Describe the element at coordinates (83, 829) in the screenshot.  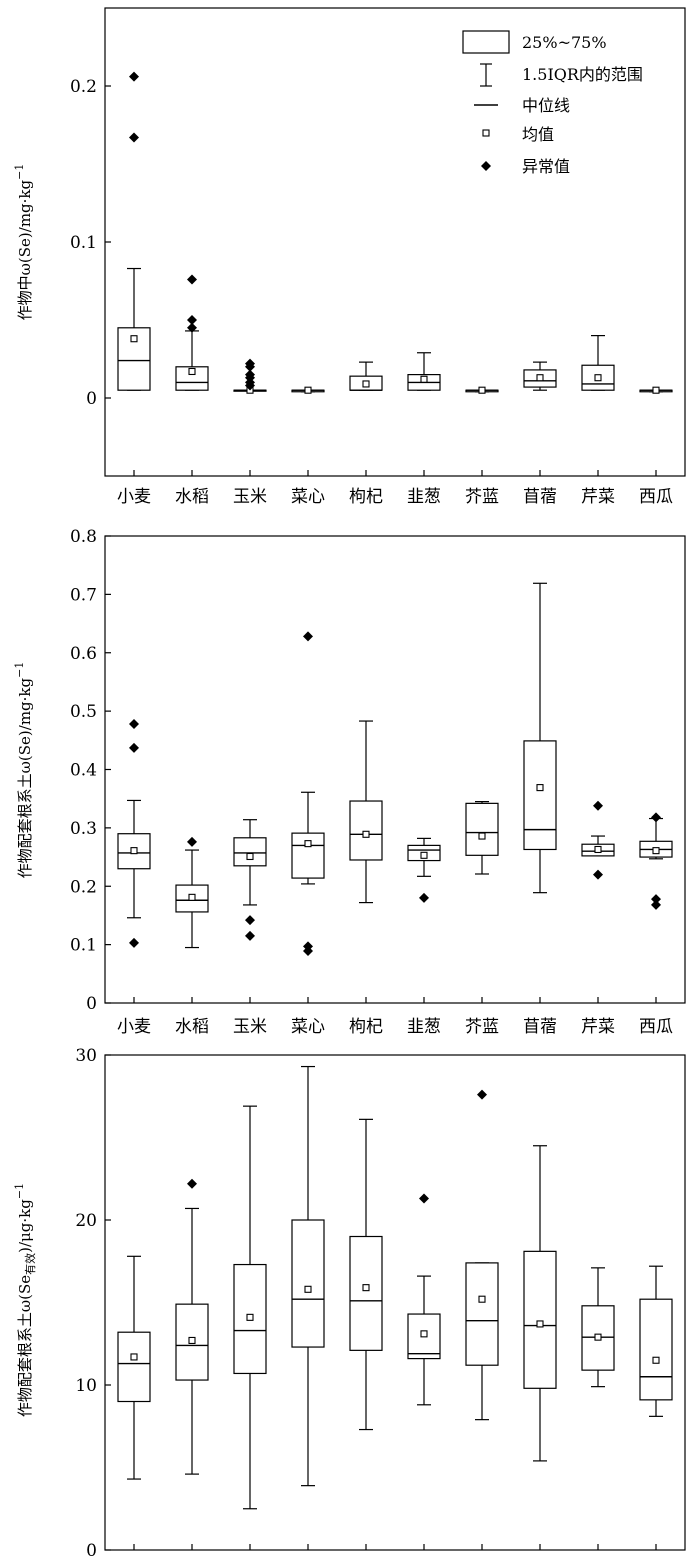
I see `y-tick-label: 0.3` at that location.